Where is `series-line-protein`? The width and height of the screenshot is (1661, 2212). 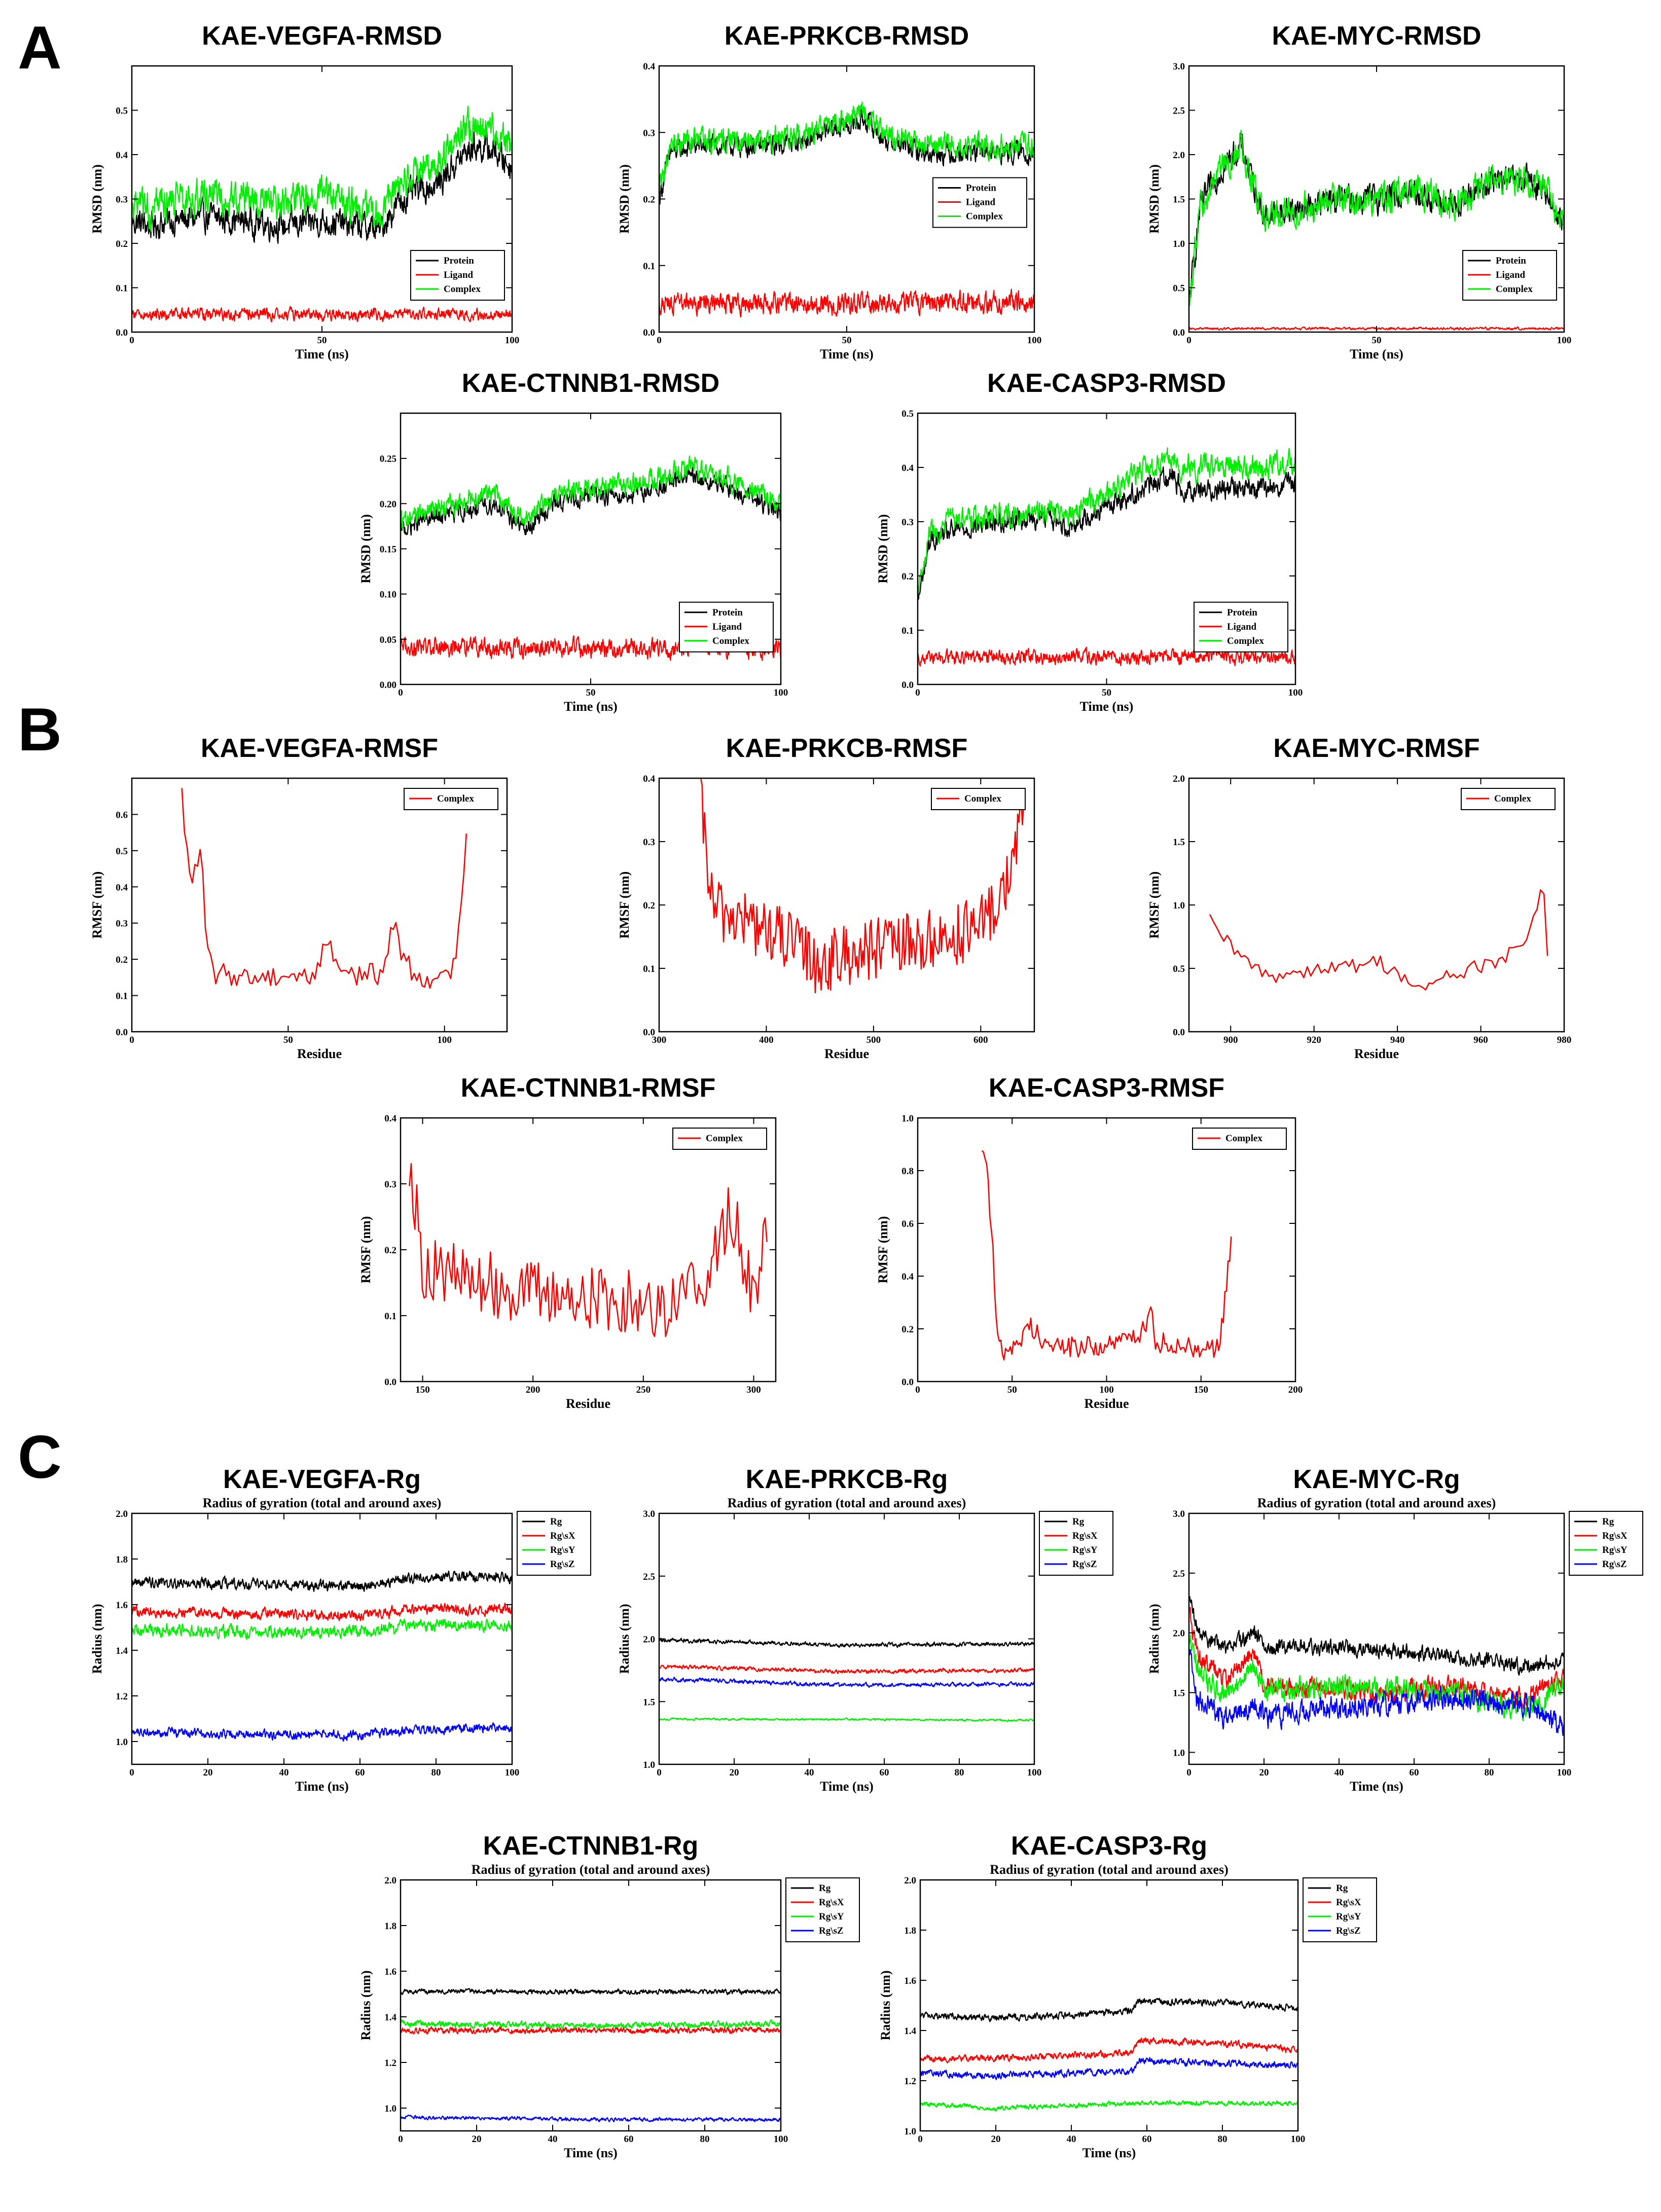
series-line-protein is located at coordinates (1106, 533).